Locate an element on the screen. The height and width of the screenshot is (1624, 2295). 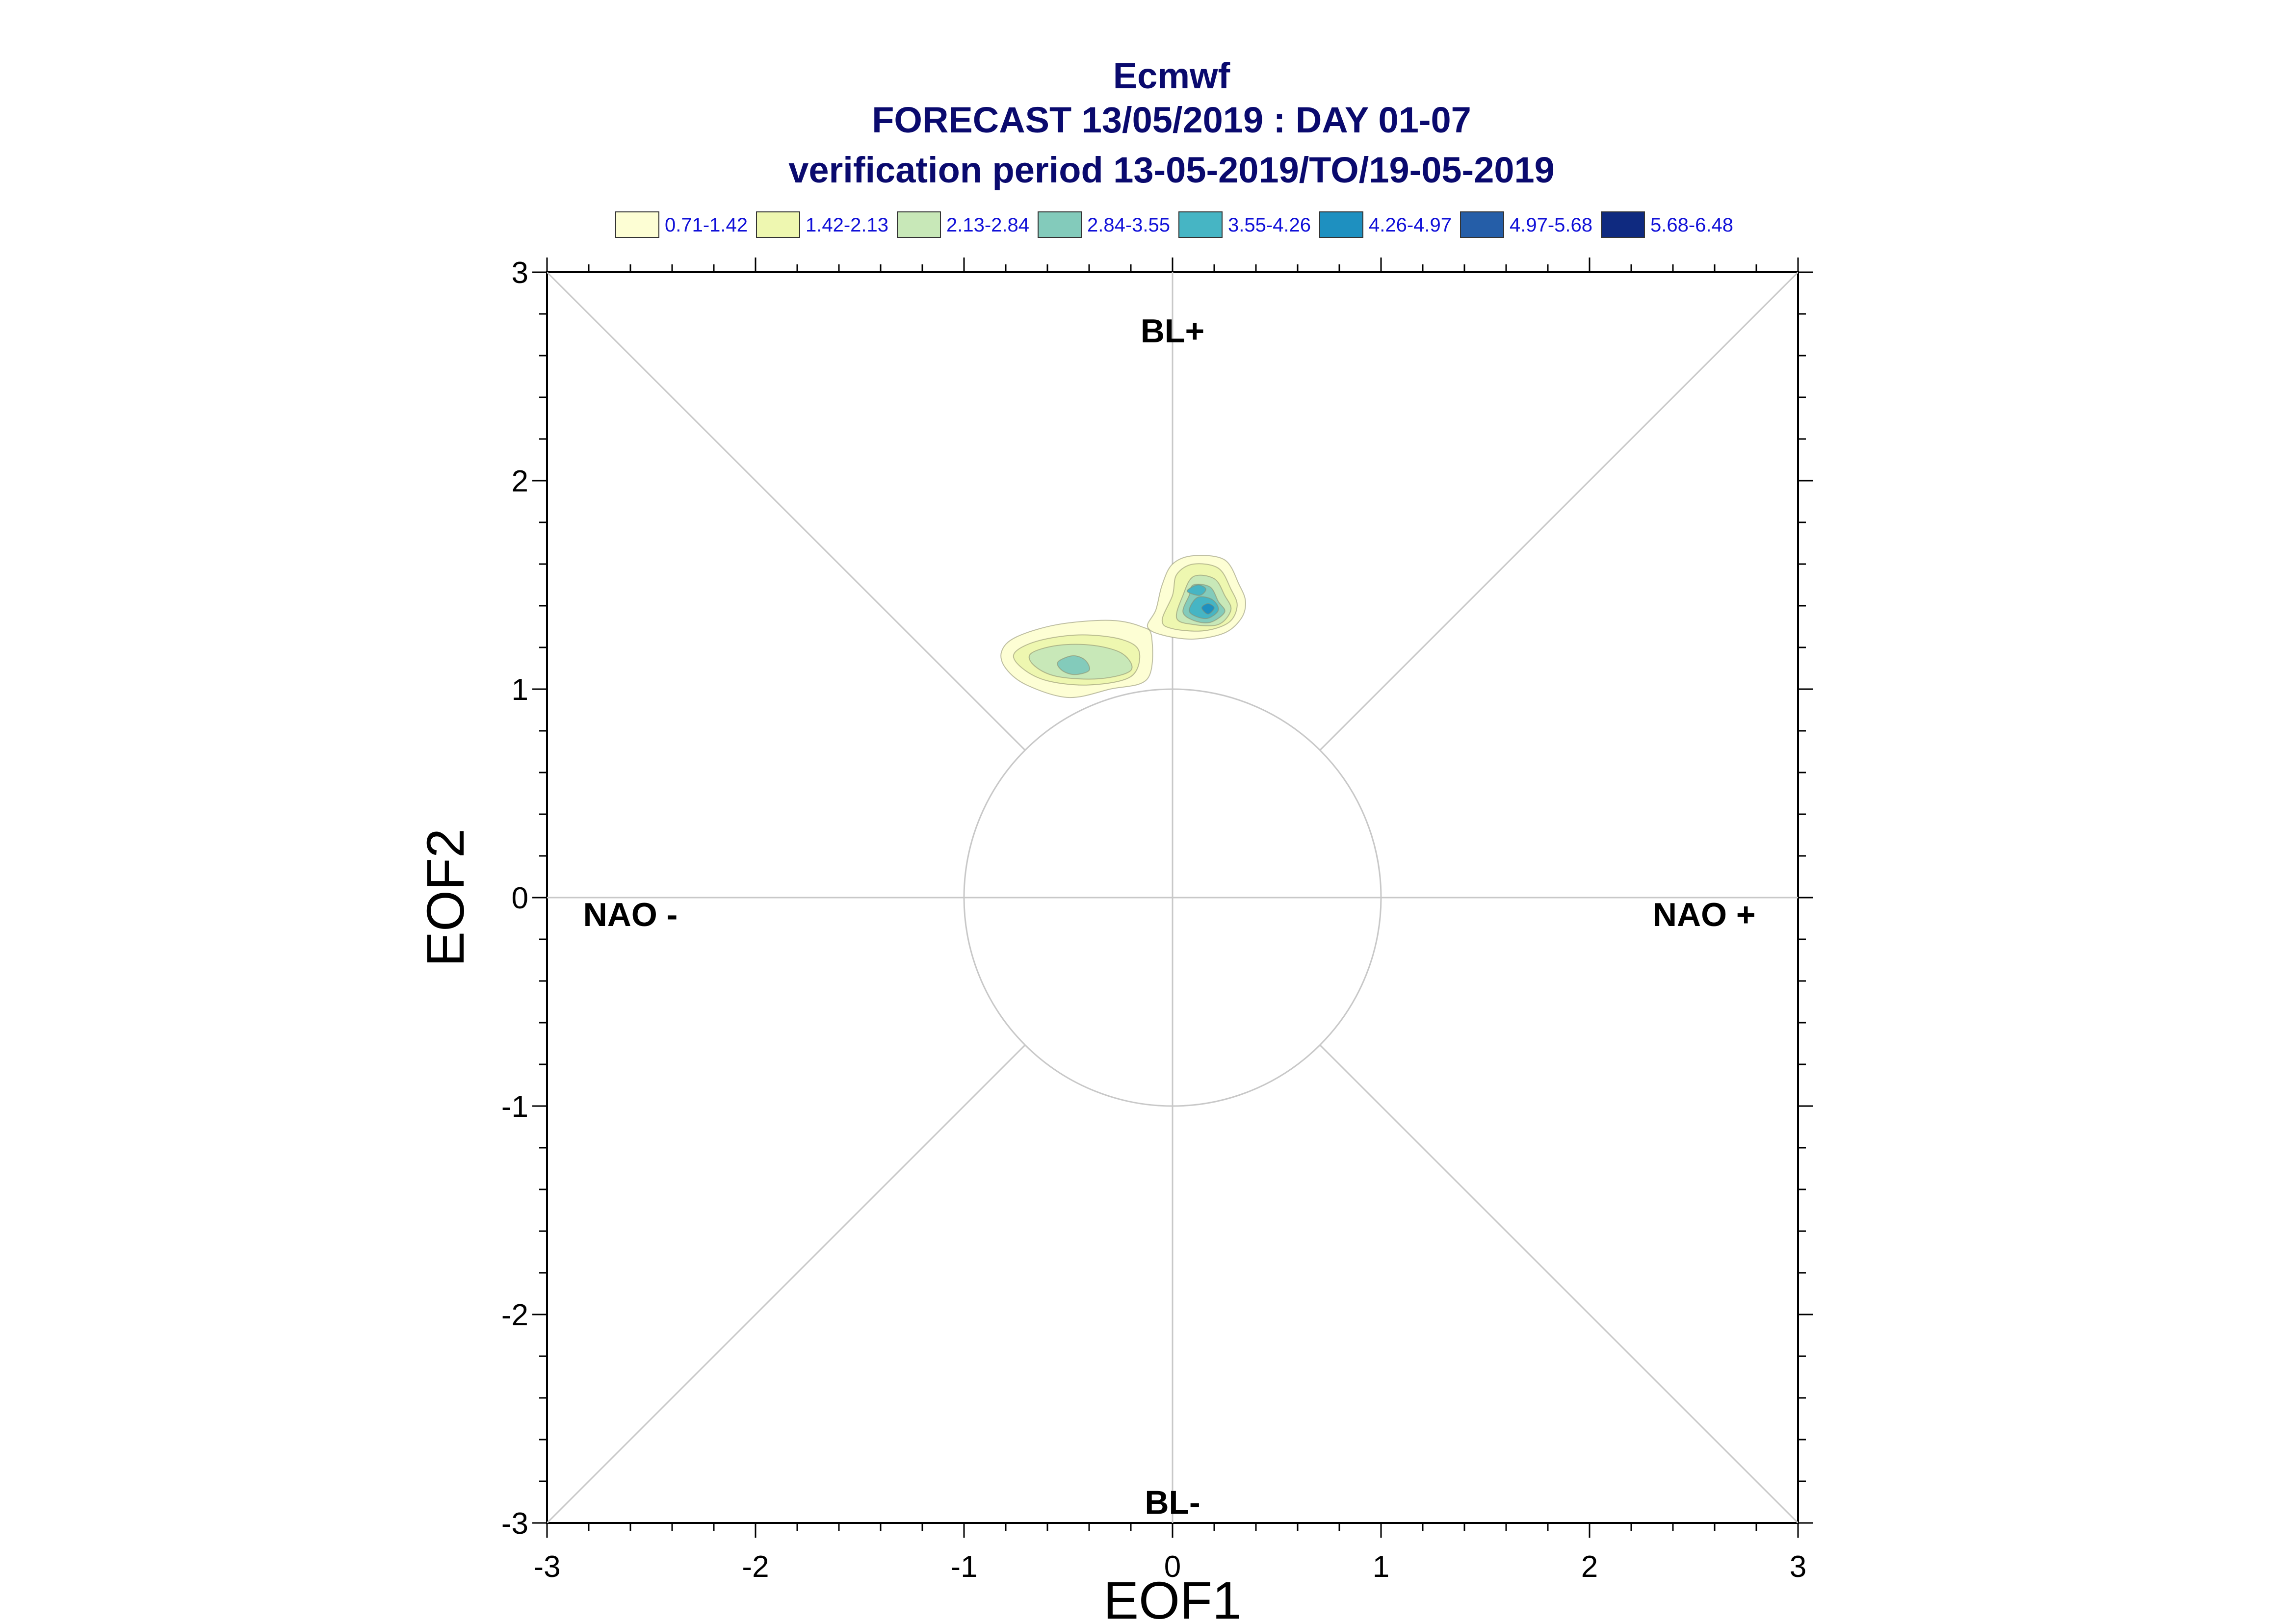
regime-label: BL- is located at coordinates (1172, 1502).